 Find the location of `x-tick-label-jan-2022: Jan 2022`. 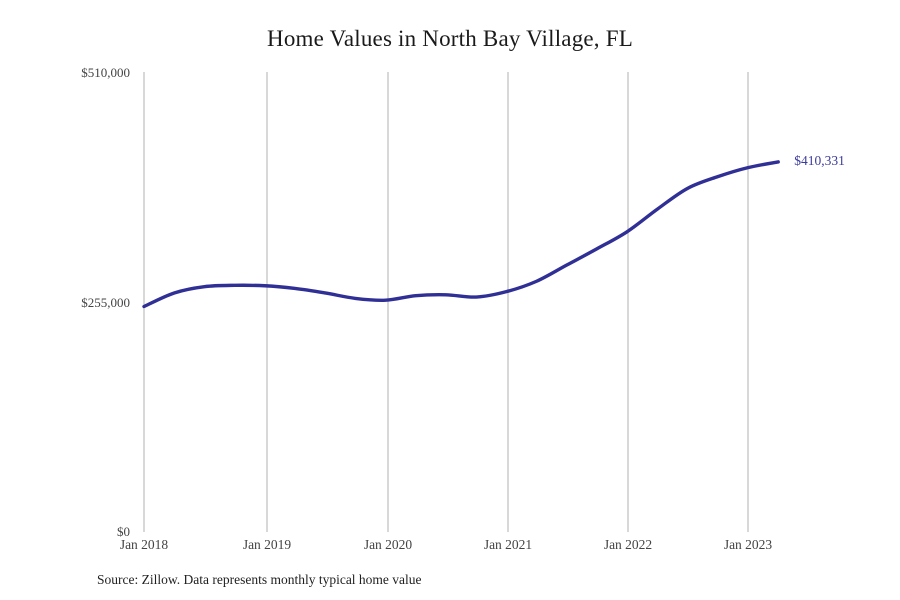

x-tick-label-jan-2022: Jan 2022 is located at coordinates (628, 544).